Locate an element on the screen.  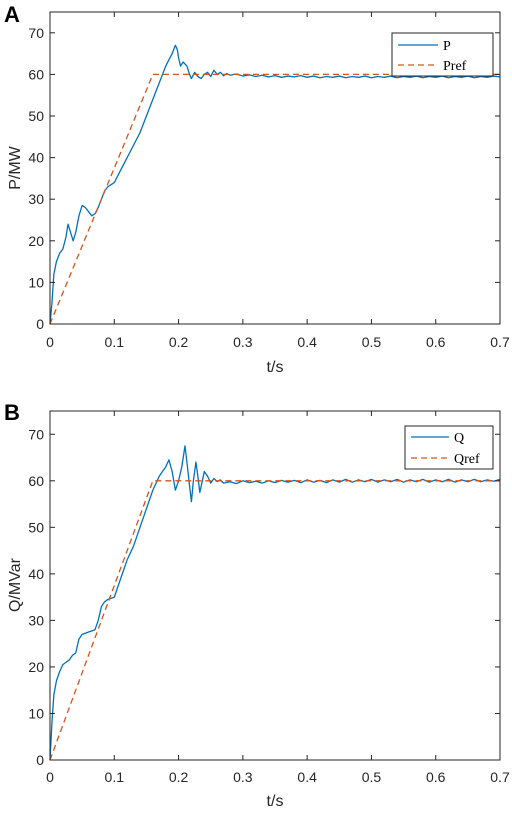
panel-b-x-tick-label: 0 is located at coordinates (50, 777).